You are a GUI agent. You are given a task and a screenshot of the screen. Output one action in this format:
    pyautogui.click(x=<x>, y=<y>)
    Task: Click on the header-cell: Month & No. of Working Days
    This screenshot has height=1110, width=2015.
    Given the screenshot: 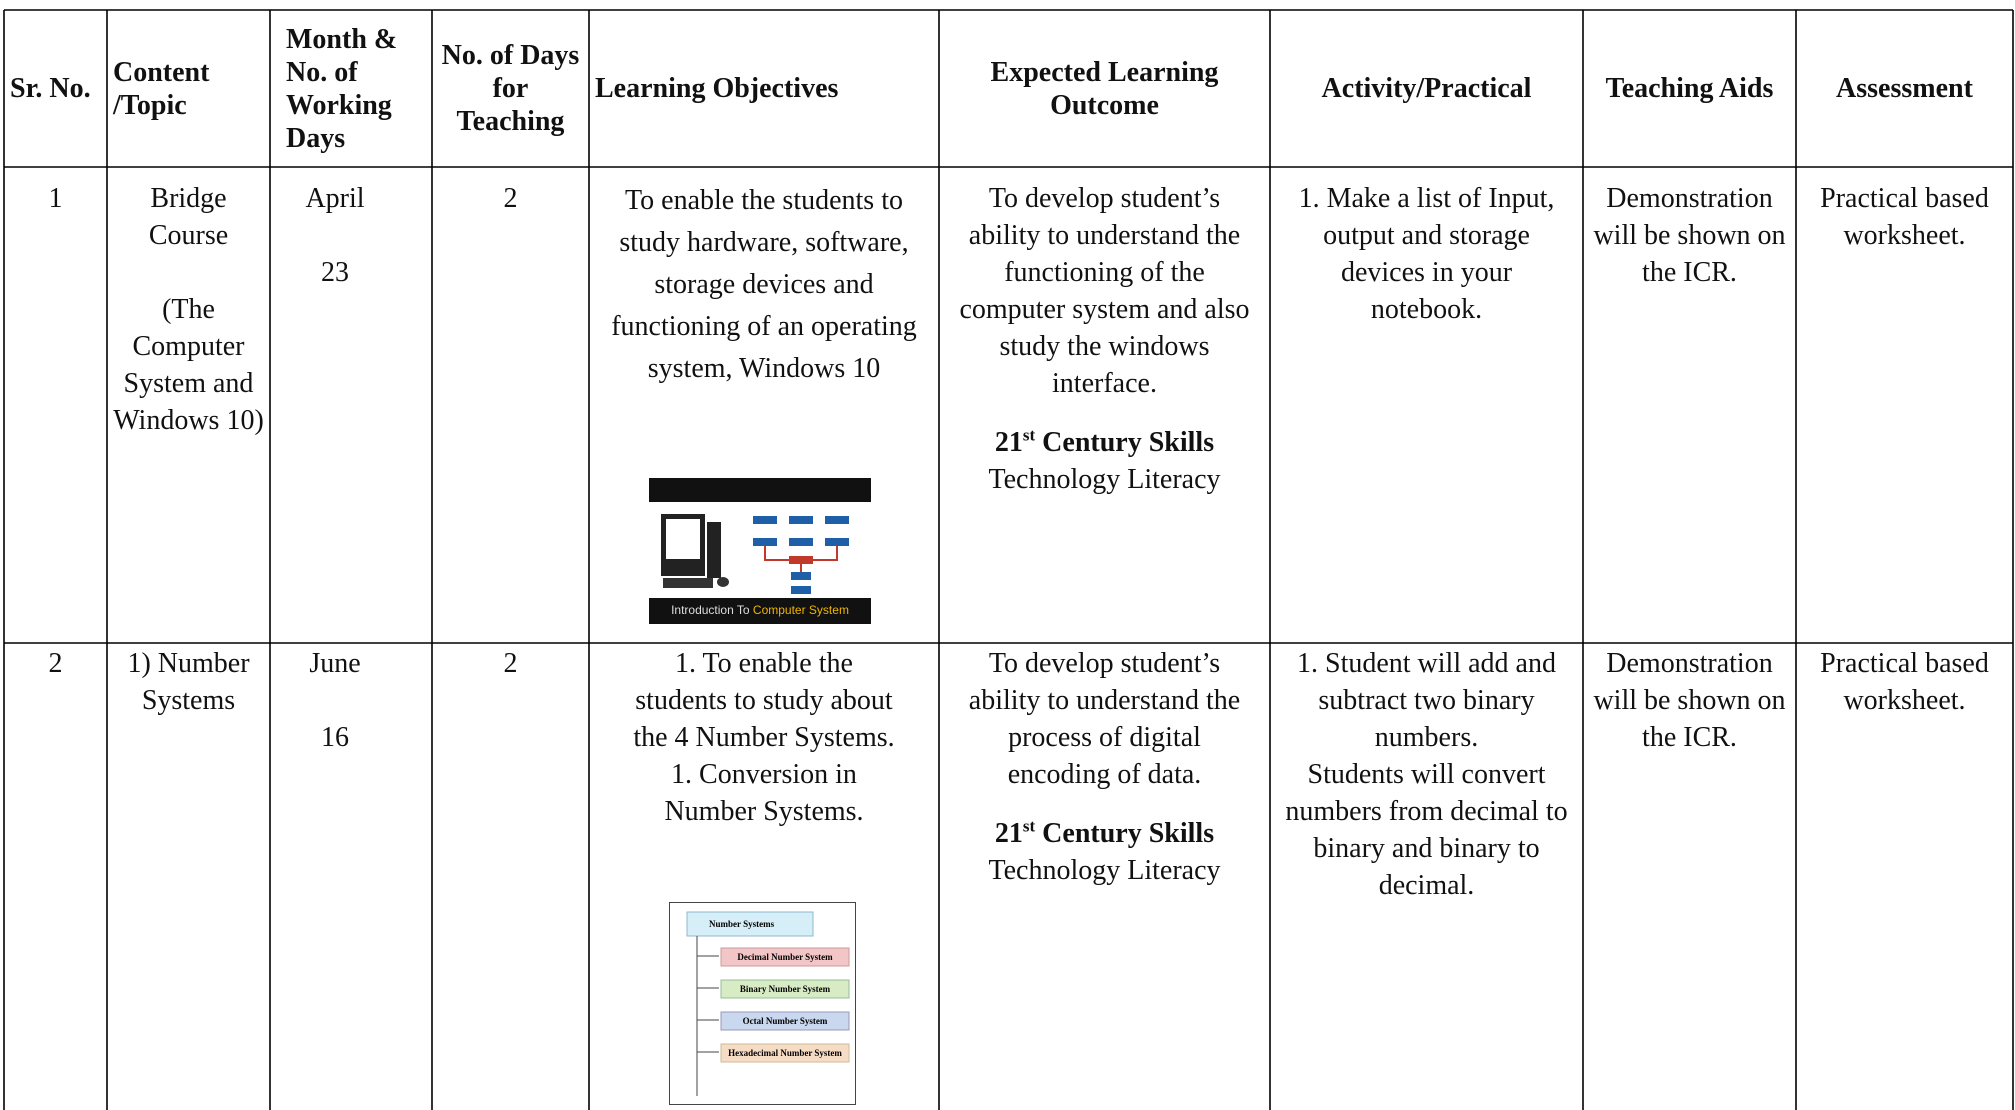 What is the action you would take?
    pyautogui.click(x=342, y=88)
    